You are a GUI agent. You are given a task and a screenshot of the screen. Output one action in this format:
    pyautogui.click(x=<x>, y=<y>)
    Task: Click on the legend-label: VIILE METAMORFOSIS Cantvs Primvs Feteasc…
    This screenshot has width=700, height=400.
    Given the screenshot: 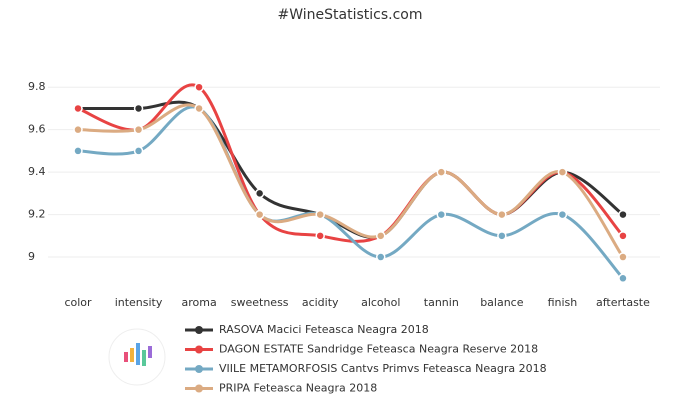 What is the action you would take?
    pyautogui.click(x=383, y=368)
    